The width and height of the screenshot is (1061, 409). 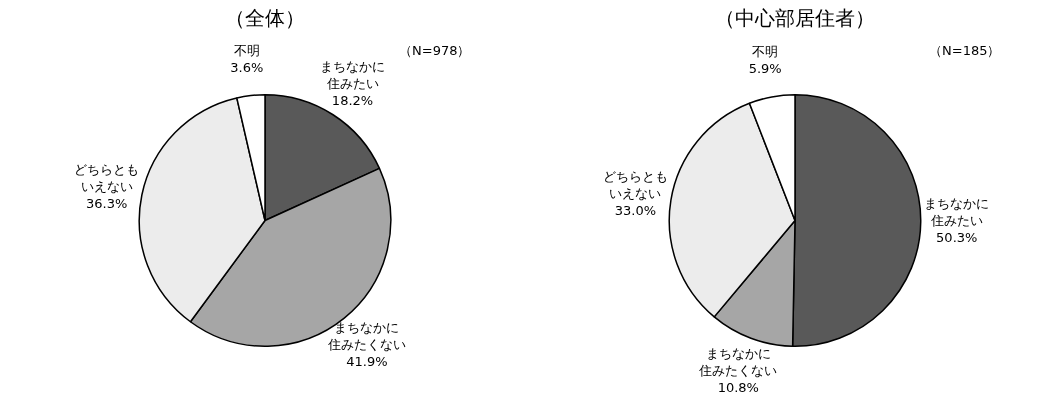 I want to click on text: （N=978）, so click(x=435, y=51).